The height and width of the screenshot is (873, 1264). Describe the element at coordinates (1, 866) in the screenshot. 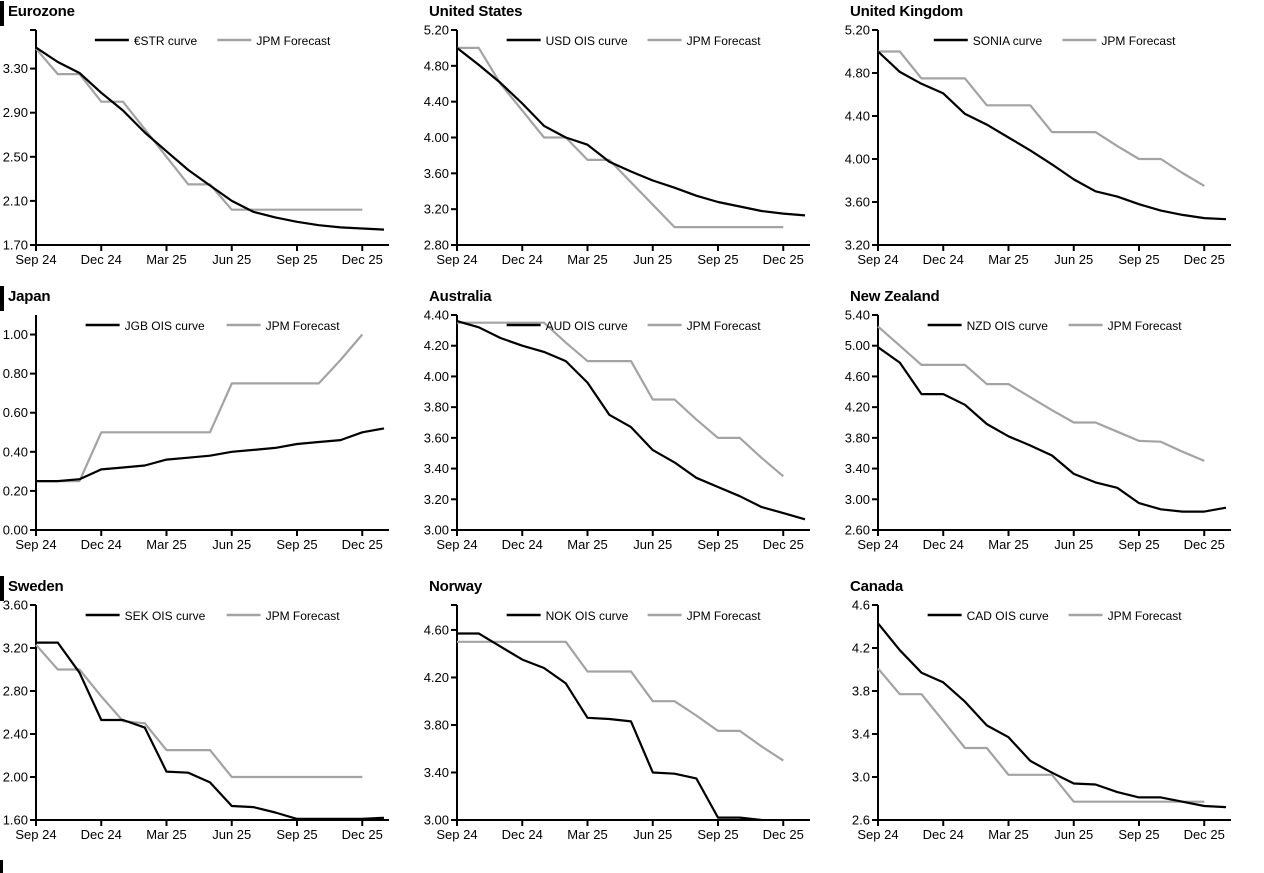

I see `section-marker-partial` at that location.